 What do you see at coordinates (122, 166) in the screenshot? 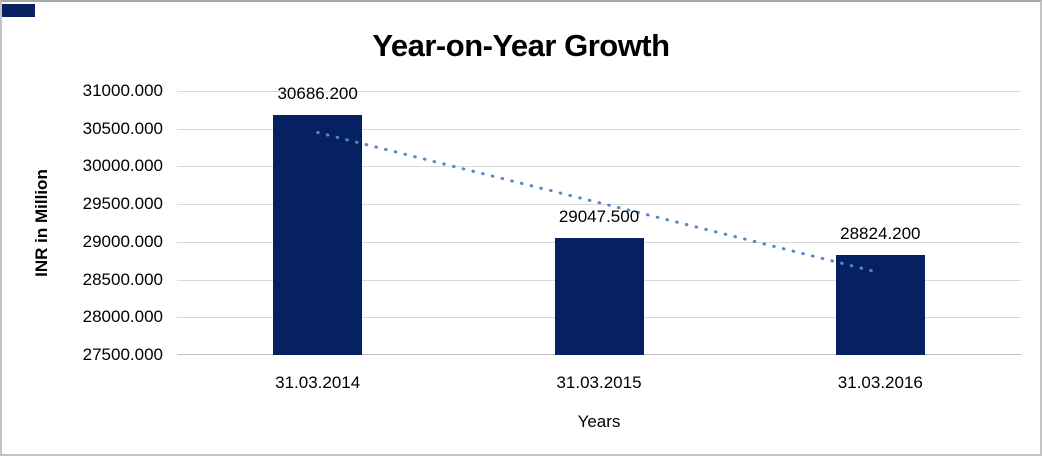
I see `y-tick-label: 30000.000` at bounding box center [122, 166].